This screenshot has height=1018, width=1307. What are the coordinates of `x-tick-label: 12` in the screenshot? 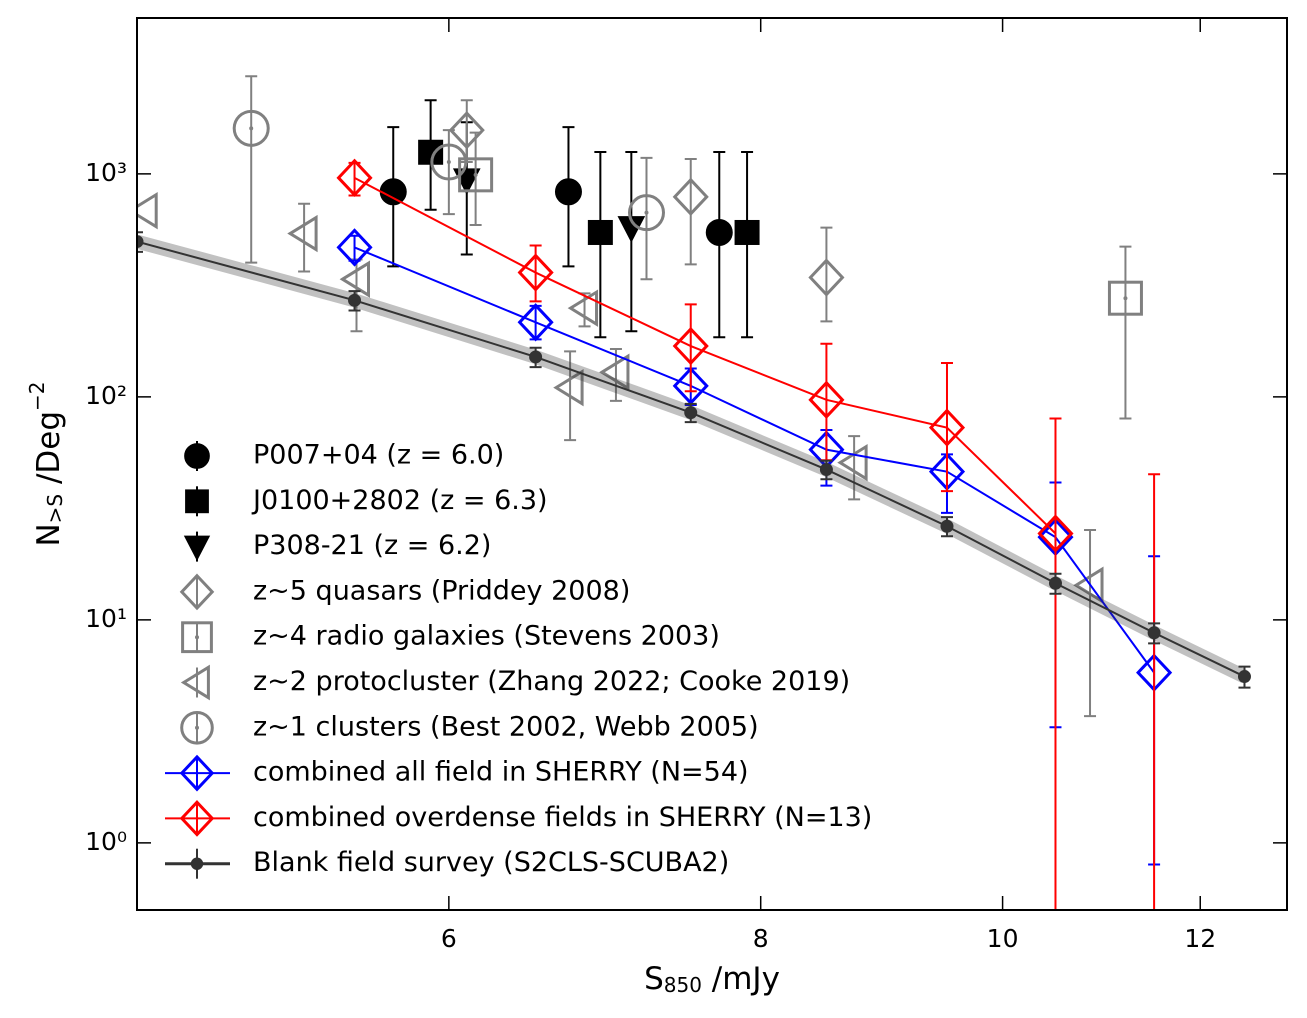 It's located at (1200, 938).